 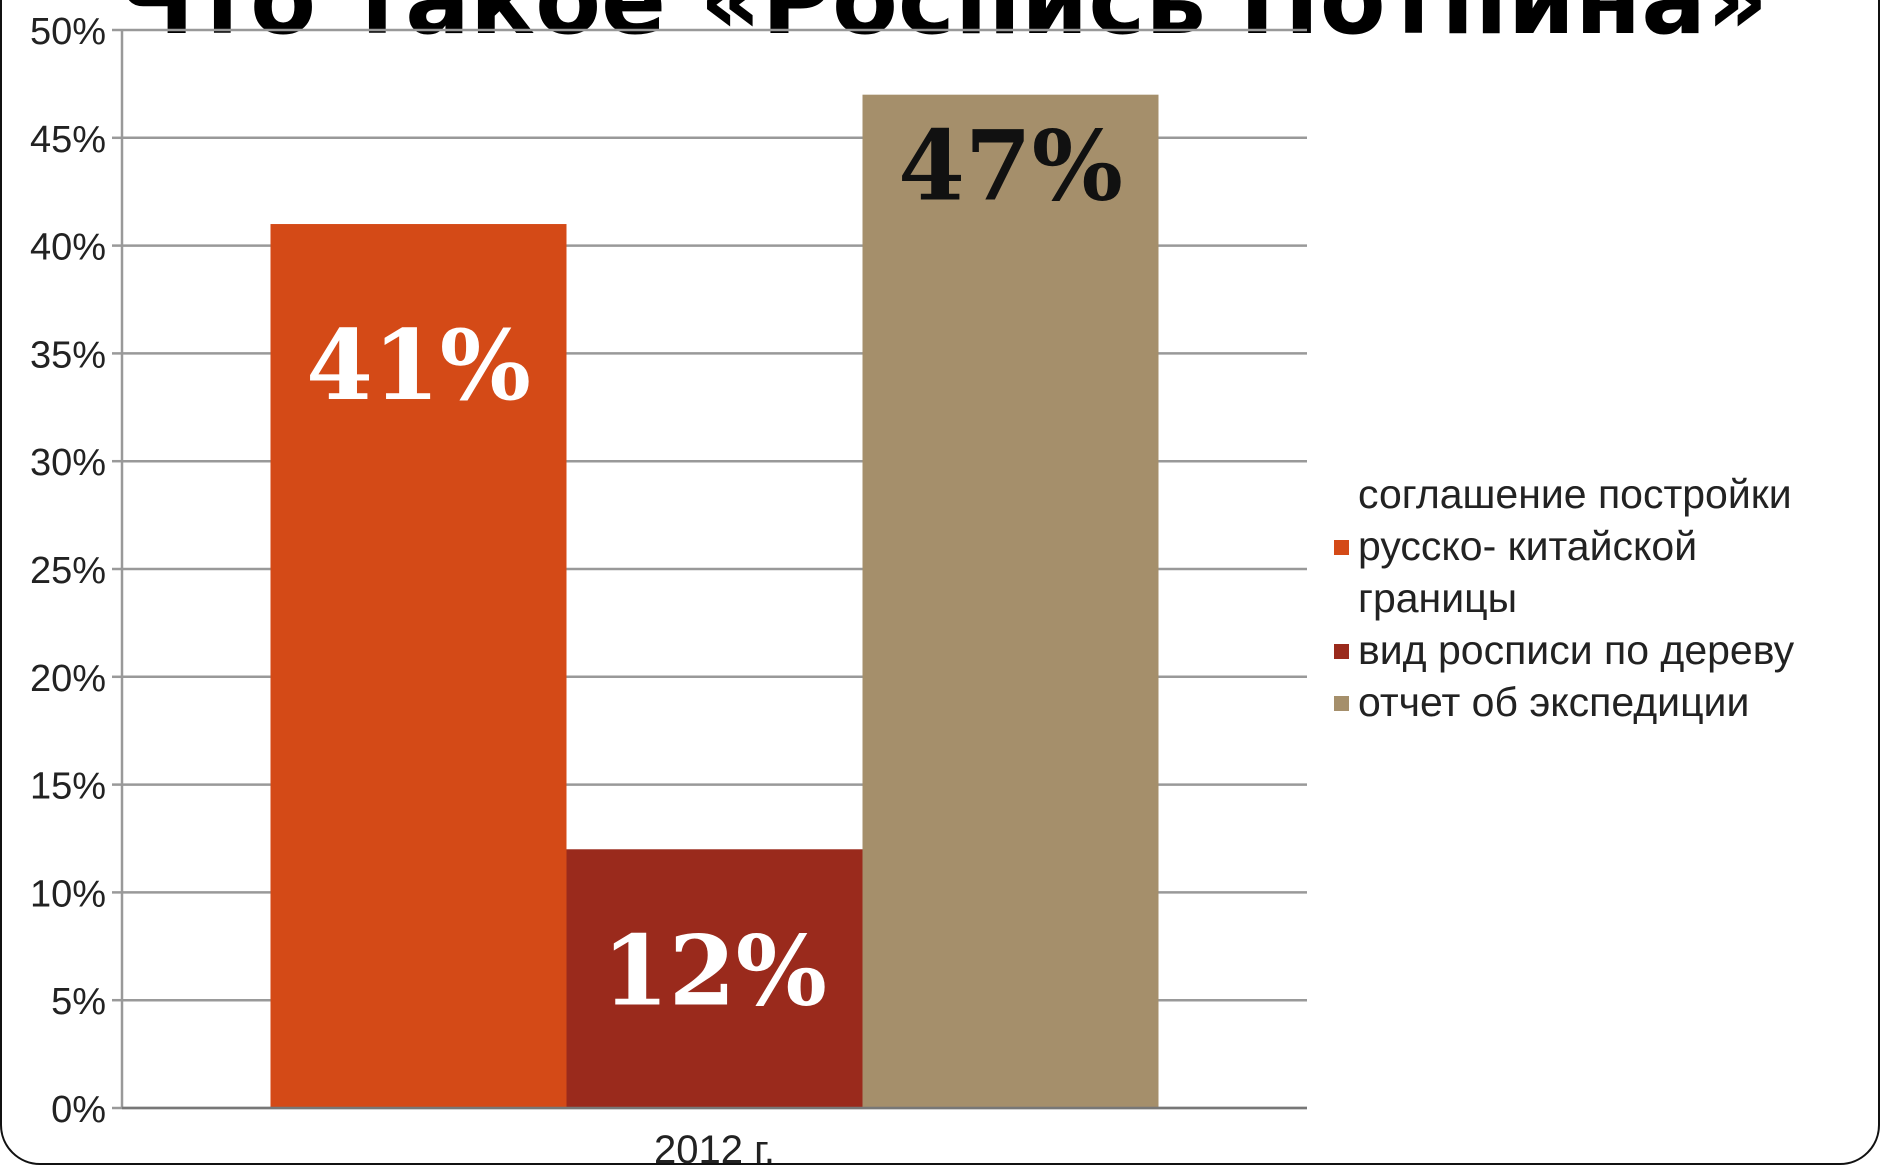 What do you see at coordinates (68, 463) in the screenshot?
I see `y-tick-label: 30%` at bounding box center [68, 463].